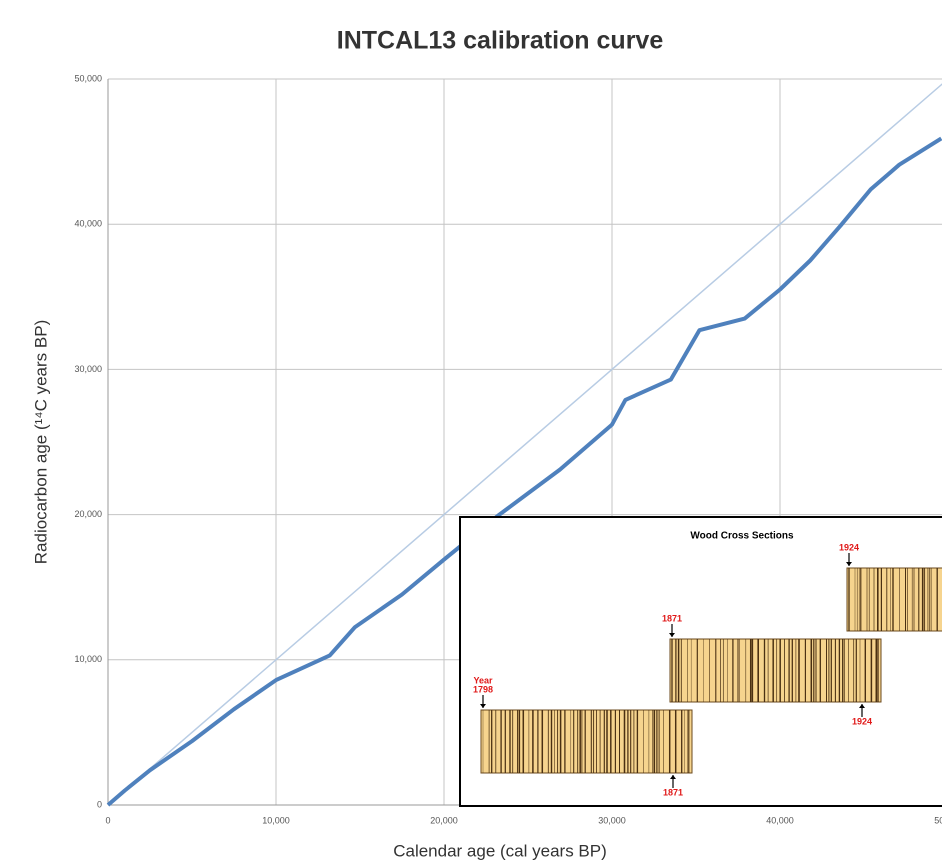 The width and height of the screenshot is (942, 866). Describe the element at coordinates (88, 514) in the screenshot. I see `y-tick-label: 20,000` at that location.